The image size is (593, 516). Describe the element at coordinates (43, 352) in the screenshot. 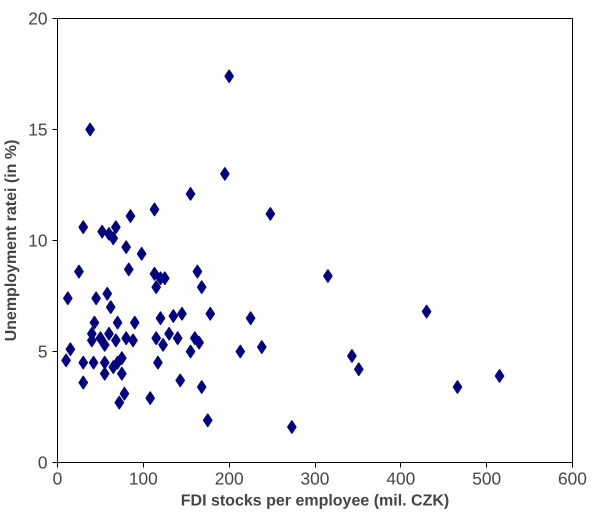

I see `y-tick-label: 5` at that location.